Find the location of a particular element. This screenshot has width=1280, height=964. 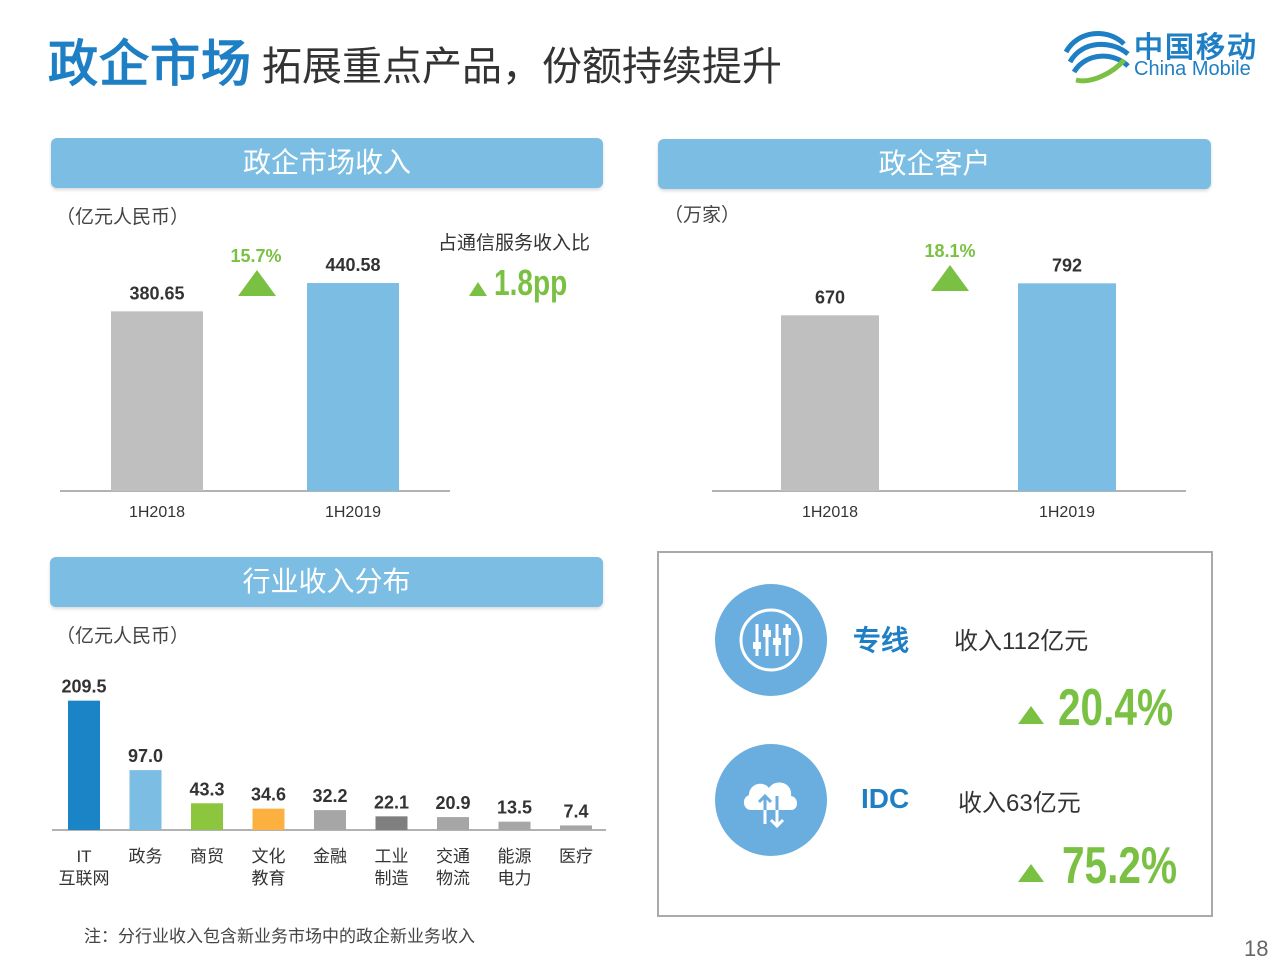

sliders-icon is located at coordinates (771, 640).